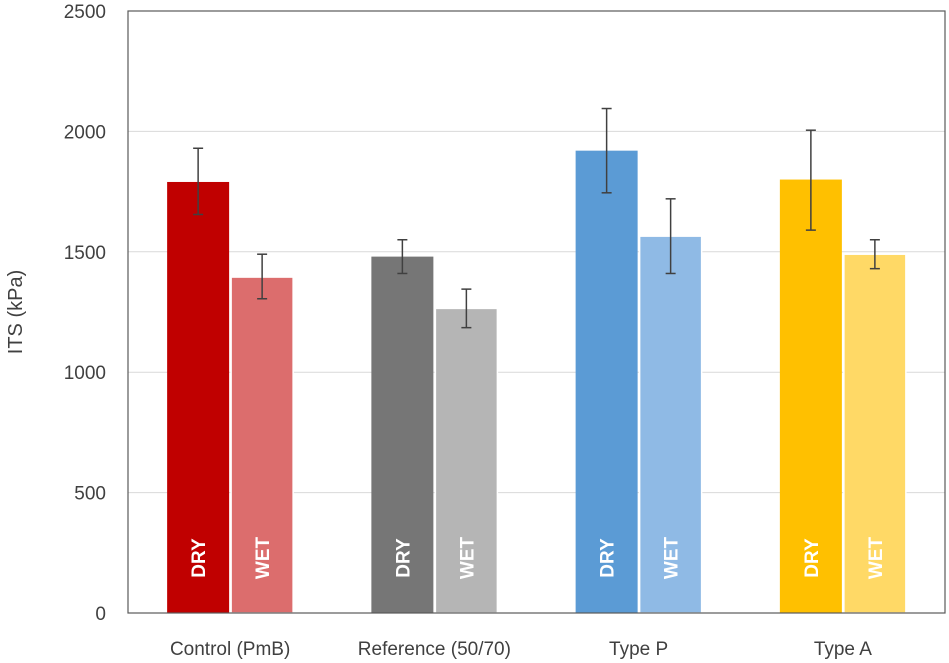 This screenshot has width=949, height=663. I want to click on y-tick-label: 500, so click(90, 494).